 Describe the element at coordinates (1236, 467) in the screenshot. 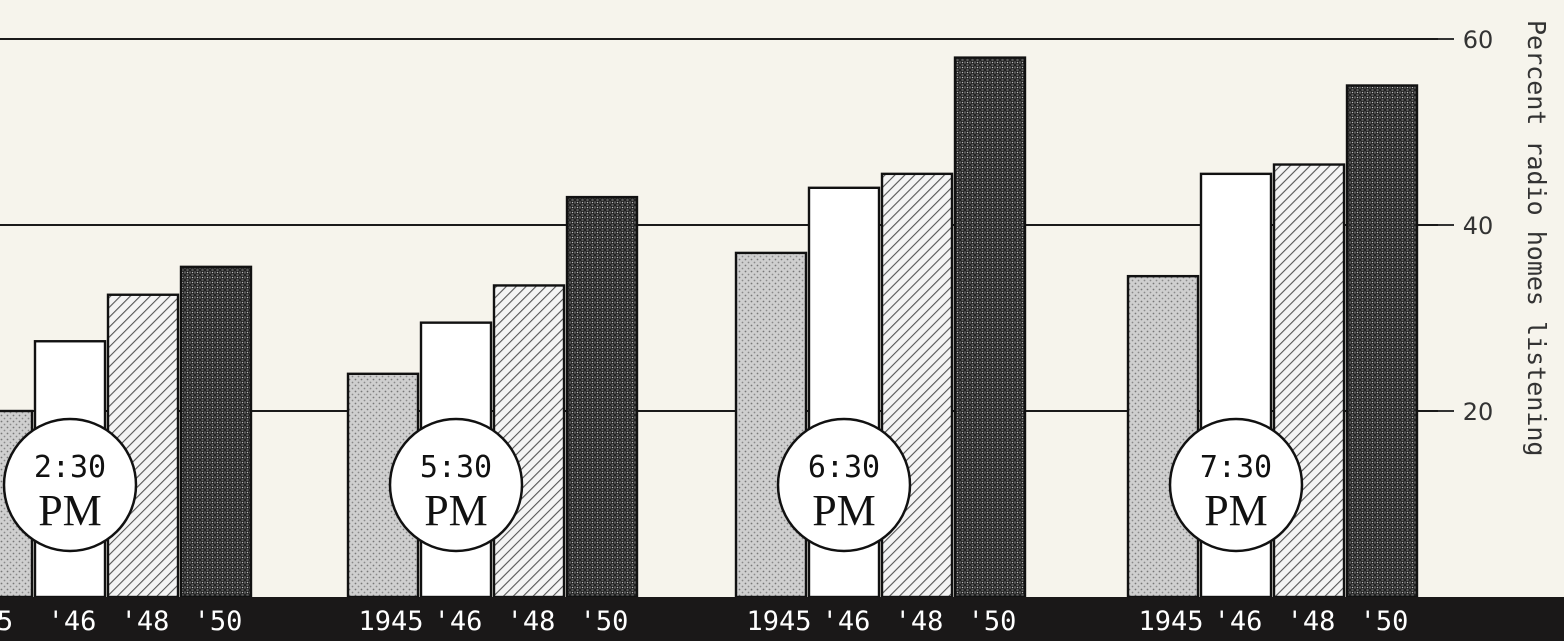

I see `time-badge-time-3: 7:30` at that location.